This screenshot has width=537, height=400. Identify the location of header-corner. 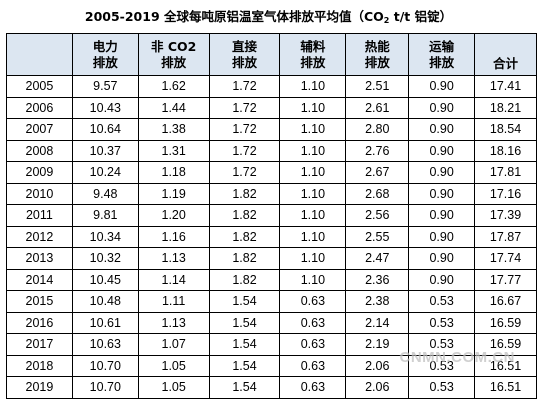
(39, 54).